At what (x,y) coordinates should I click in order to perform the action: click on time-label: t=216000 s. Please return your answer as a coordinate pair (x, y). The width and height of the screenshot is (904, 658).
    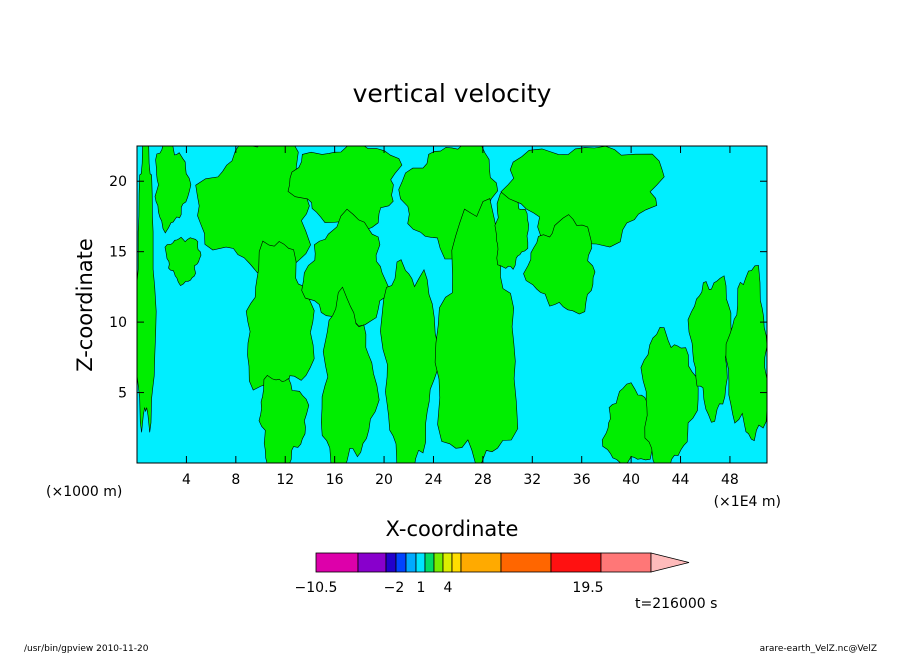
    Looking at the image, I should click on (676, 604).